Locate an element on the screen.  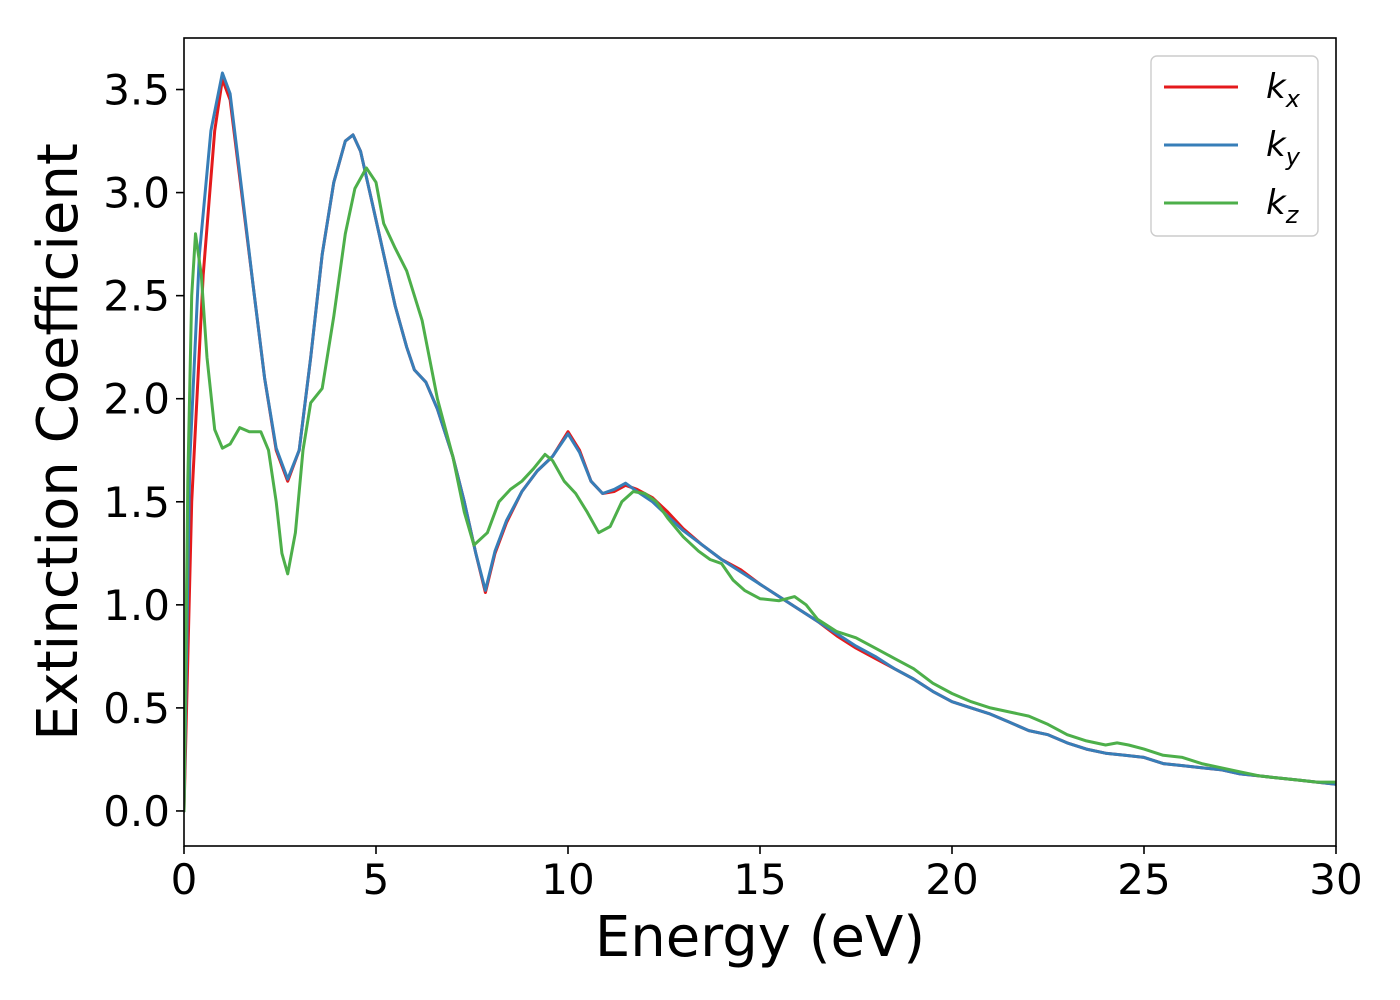
y-tick-label: 2.0 is located at coordinates (136, 399).